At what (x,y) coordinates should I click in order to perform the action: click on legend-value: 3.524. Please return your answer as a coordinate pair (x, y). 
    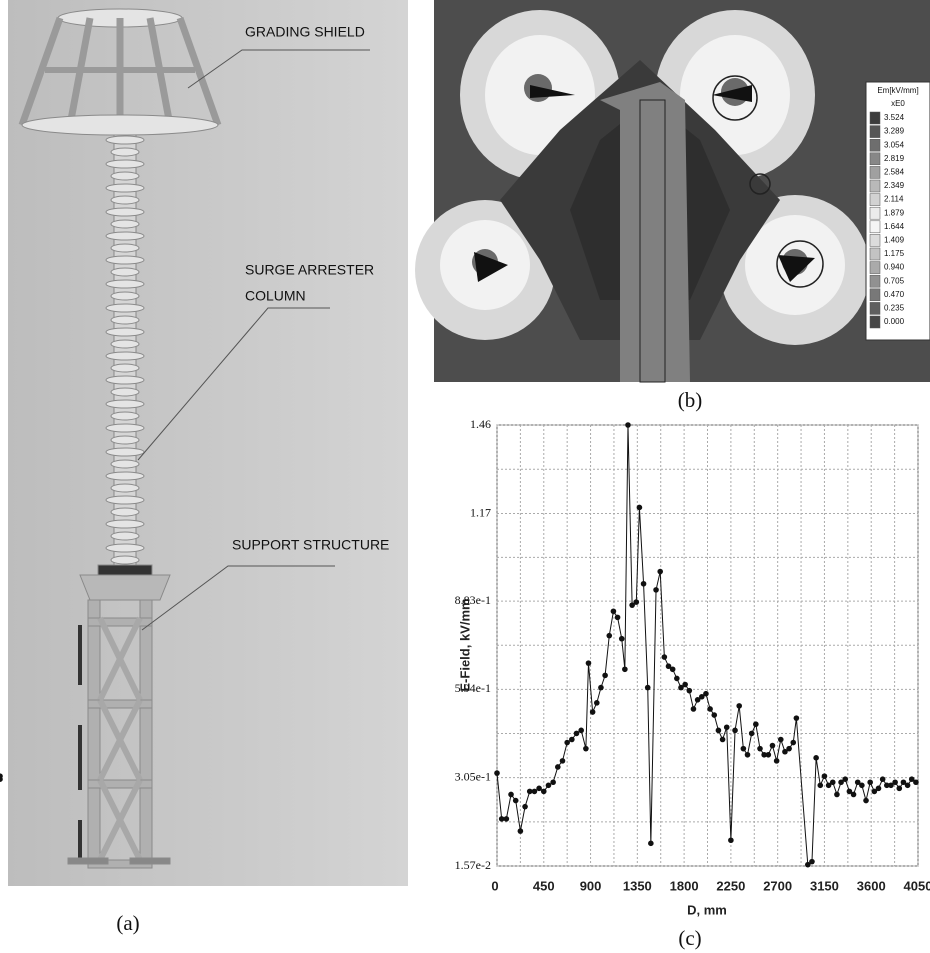
    Looking at the image, I should click on (894, 117).